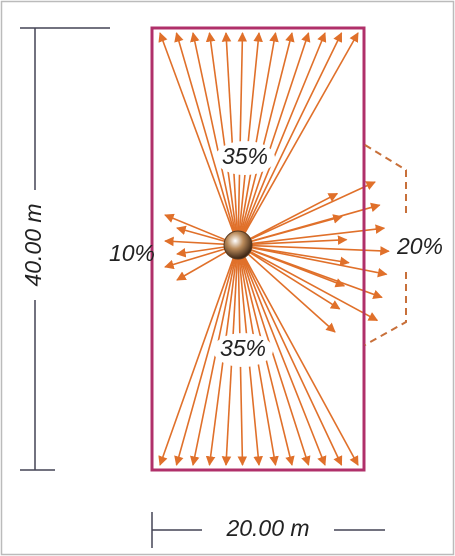 The width and height of the screenshot is (455, 556). I want to click on dimension-label: 40.00 m, so click(33, 244).